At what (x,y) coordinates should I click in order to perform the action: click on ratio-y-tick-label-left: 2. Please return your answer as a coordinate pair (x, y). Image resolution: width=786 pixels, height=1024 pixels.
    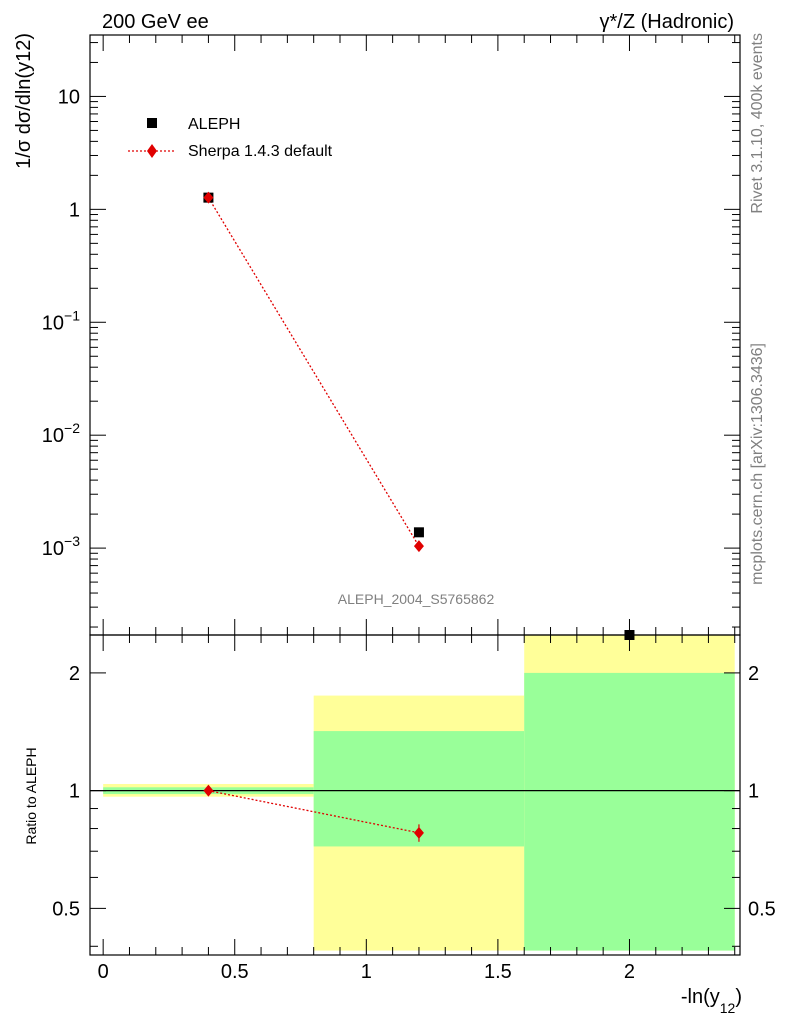
    Looking at the image, I should click on (74, 674).